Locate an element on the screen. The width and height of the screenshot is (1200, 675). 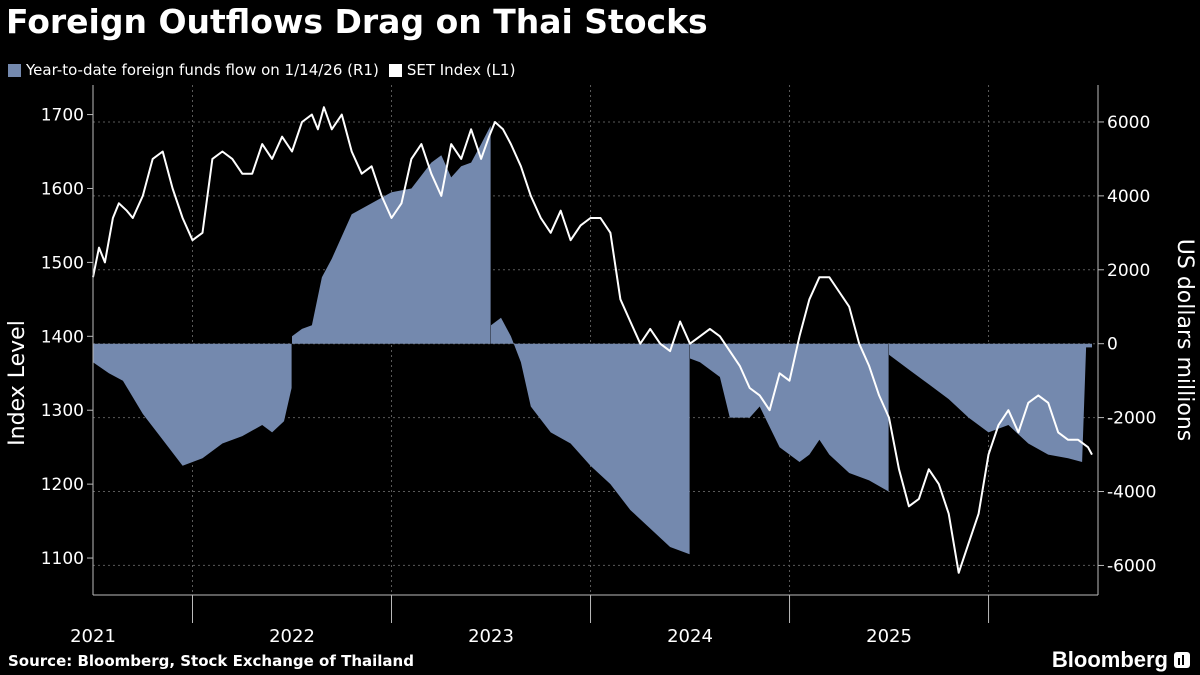
flow-area-2022 is located at coordinates (391, 234).